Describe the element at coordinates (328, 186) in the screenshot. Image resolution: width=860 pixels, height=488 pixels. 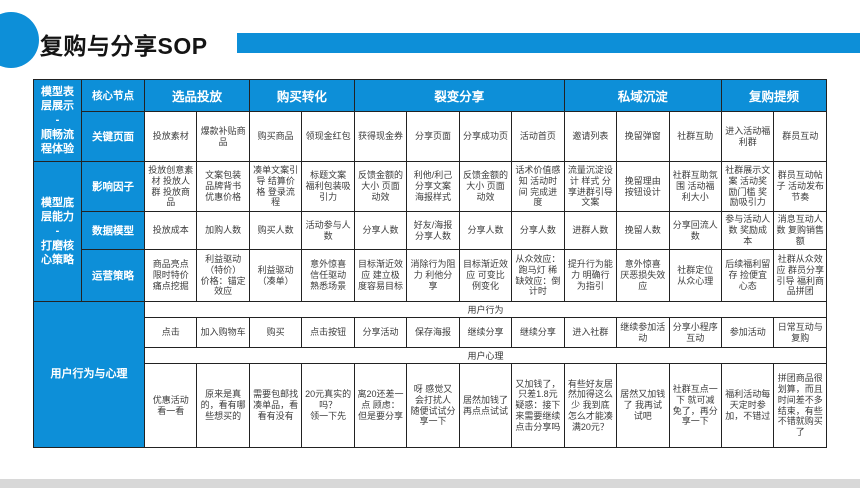
I see `table-cell: 标题文案 福利包装吸引力` at that location.